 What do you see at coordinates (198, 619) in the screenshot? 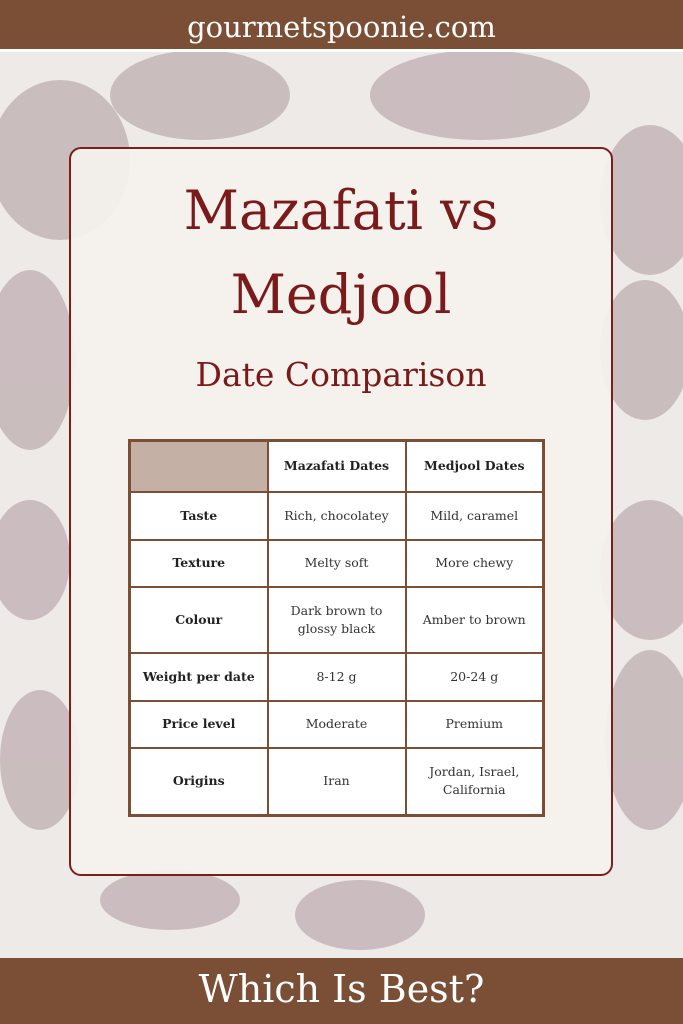
I see `row-label: Colour` at bounding box center [198, 619].